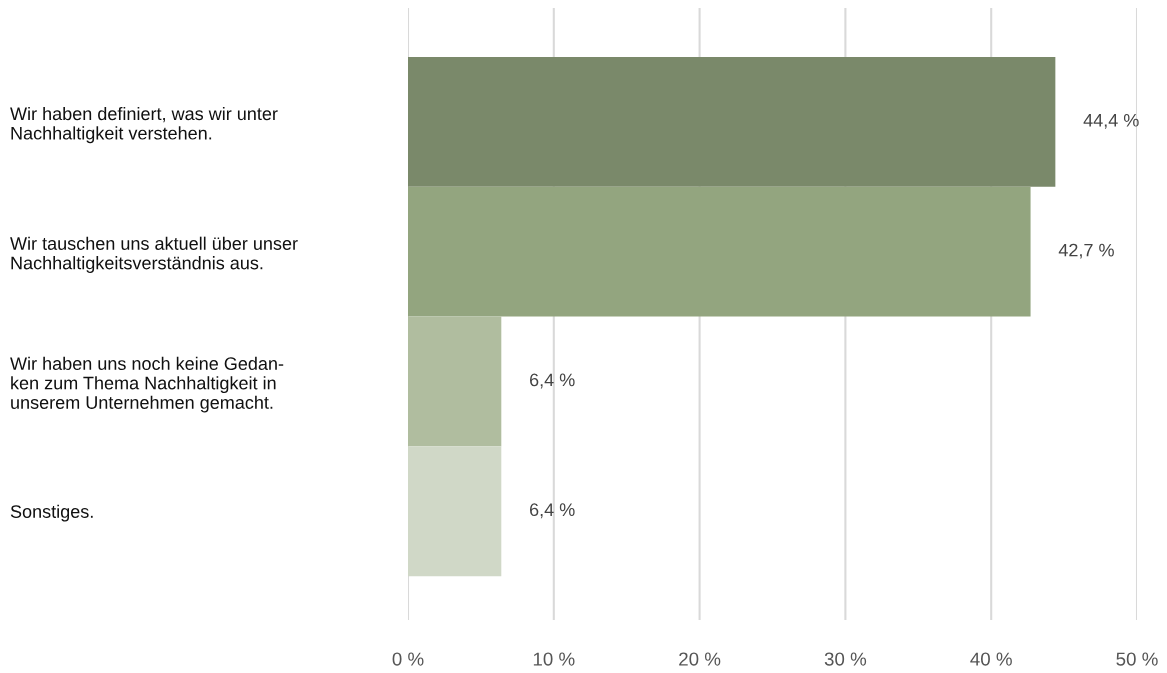 This screenshot has width=1167, height=673. Describe the element at coordinates (1111, 121) in the screenshot. I see `data-label: 44,4 %` at that location.